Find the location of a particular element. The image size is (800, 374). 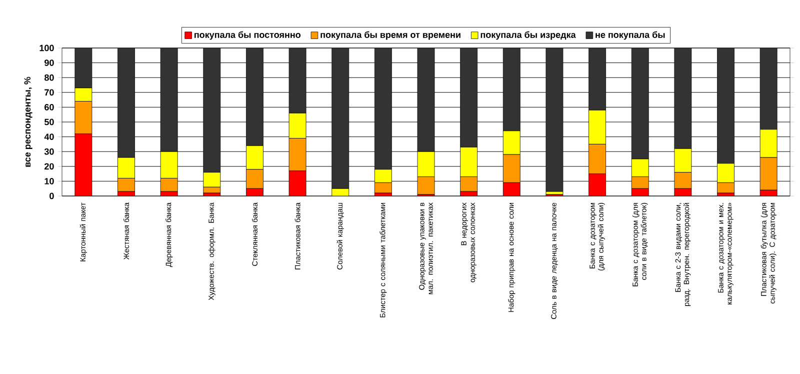

y-tick-label: 100 is located at coordinates (47, 48).